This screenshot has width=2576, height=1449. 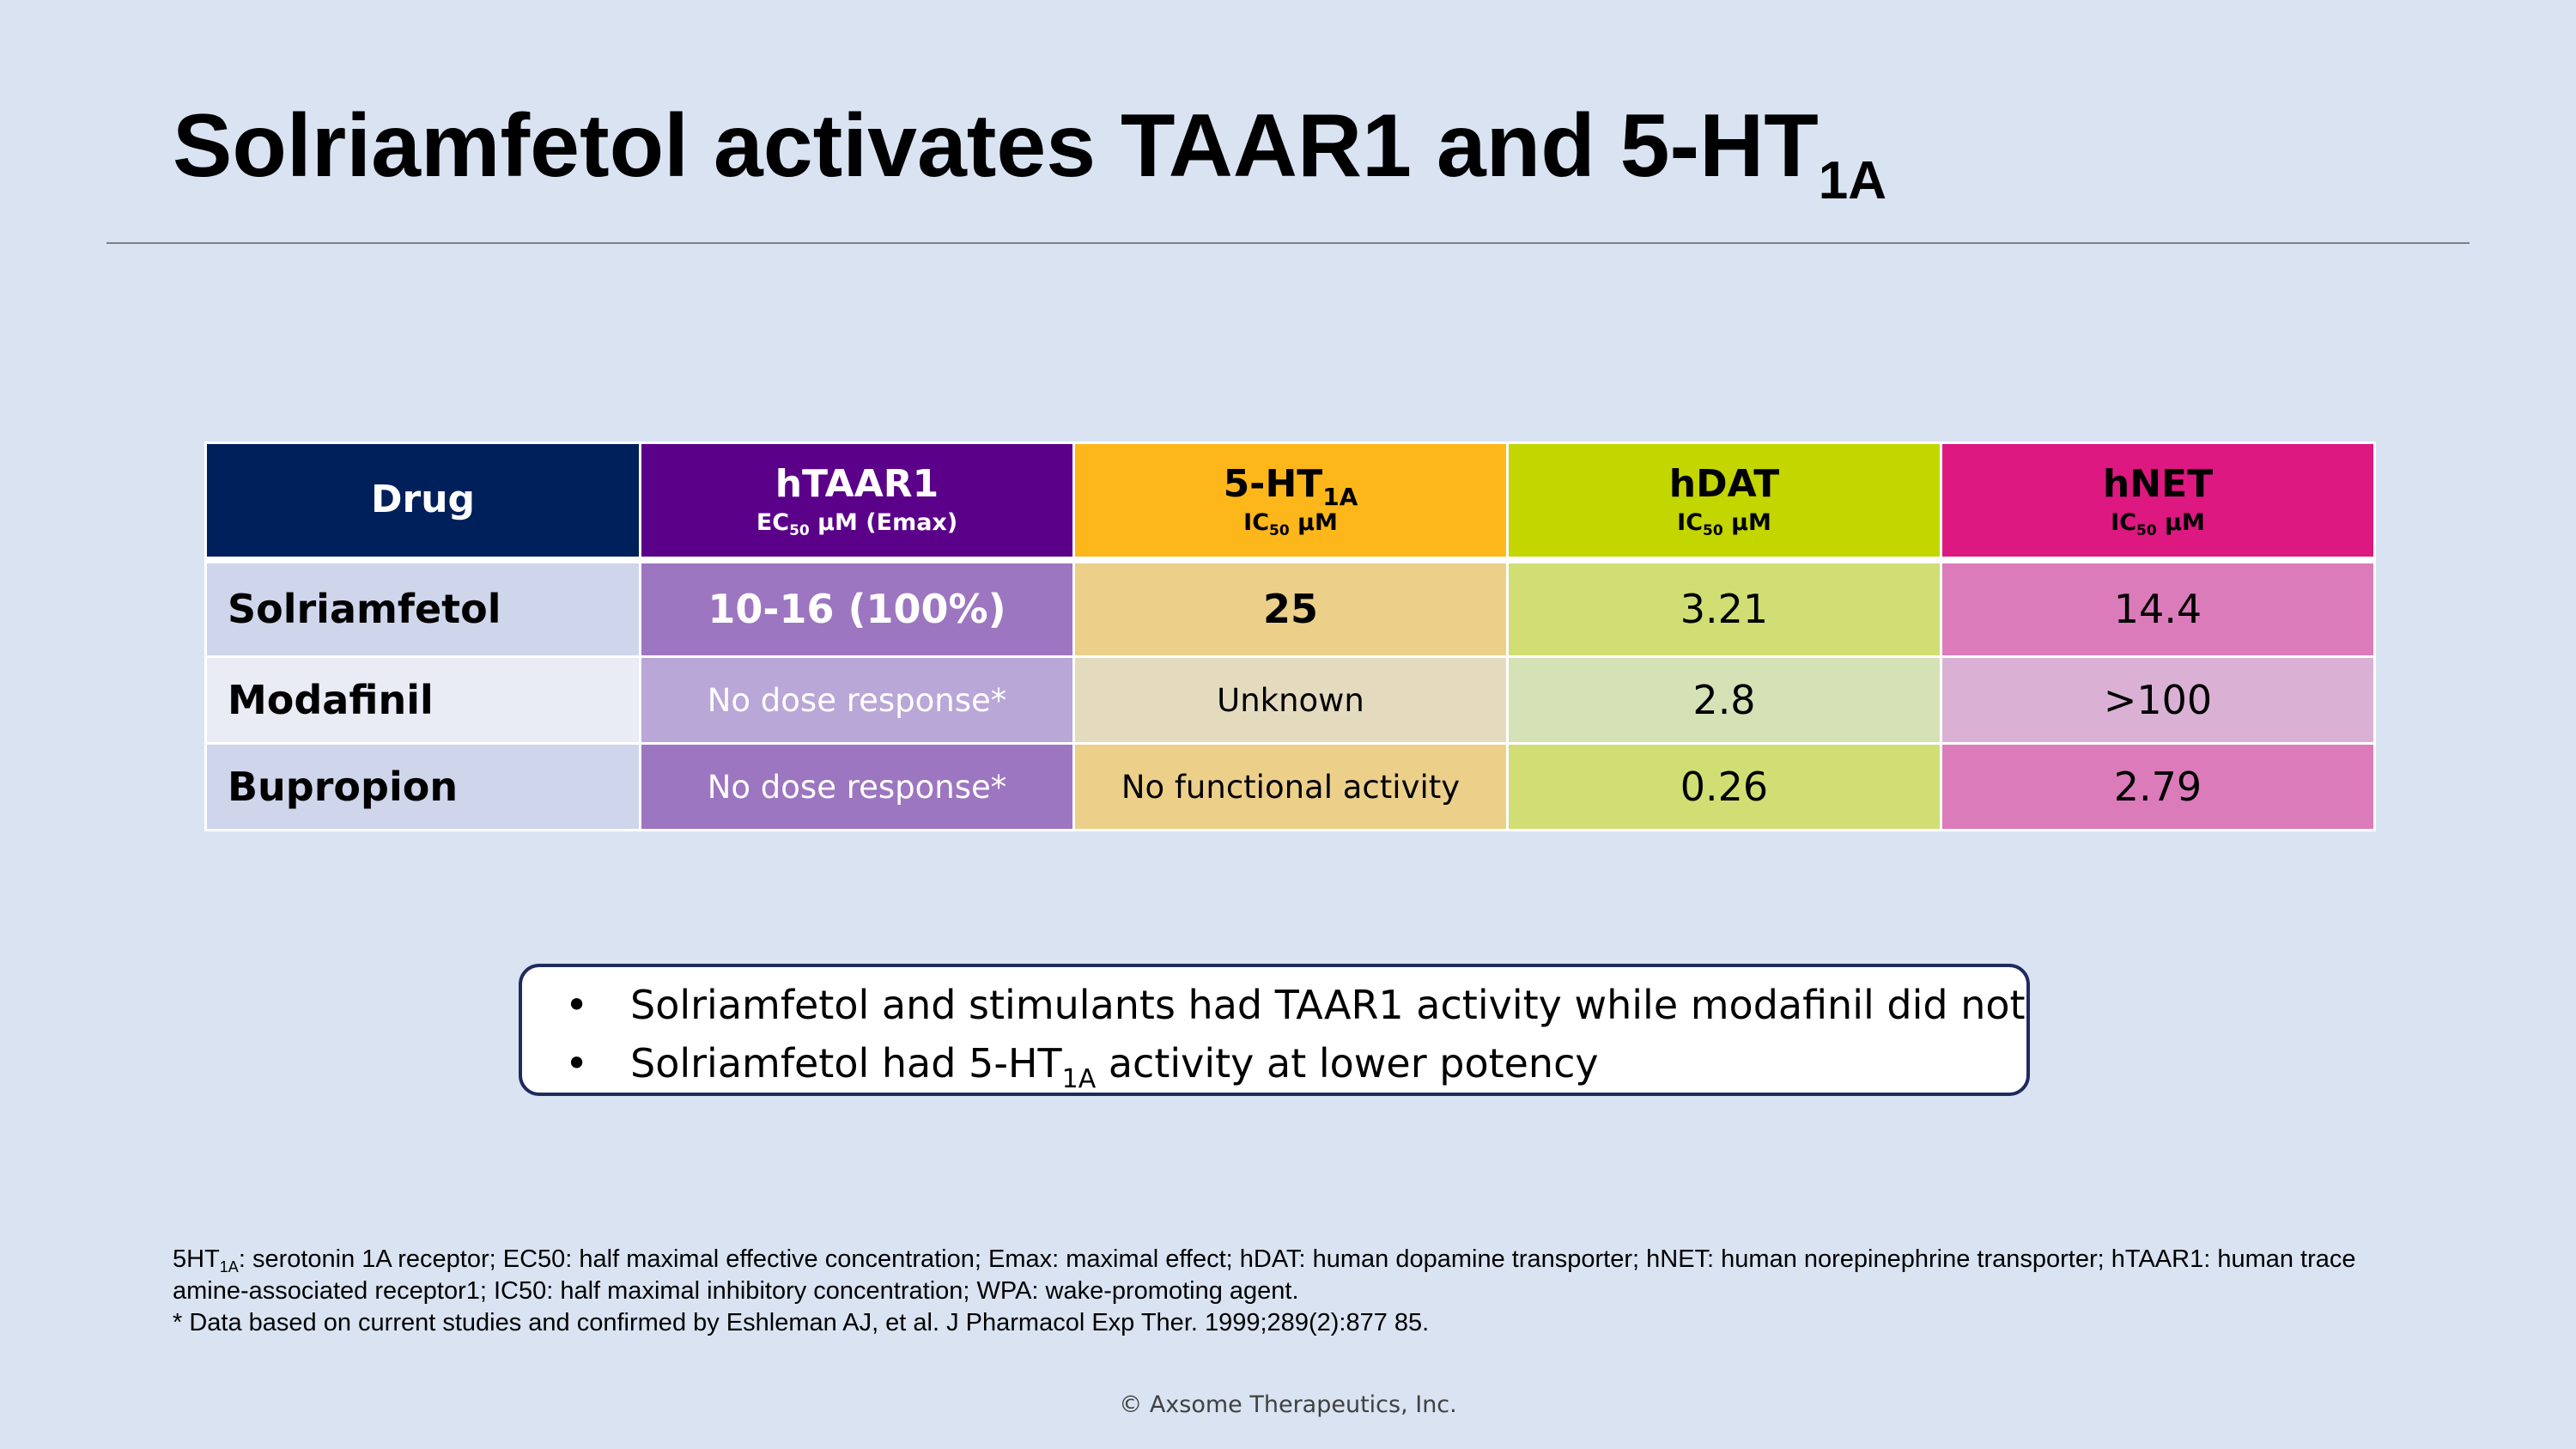 What do you see at coordinates (1288, 1404) in the screenshot?
I see `copyright-notice: © Axsome Therapeutics, Inc.` at bounding box center [1288, 1404].